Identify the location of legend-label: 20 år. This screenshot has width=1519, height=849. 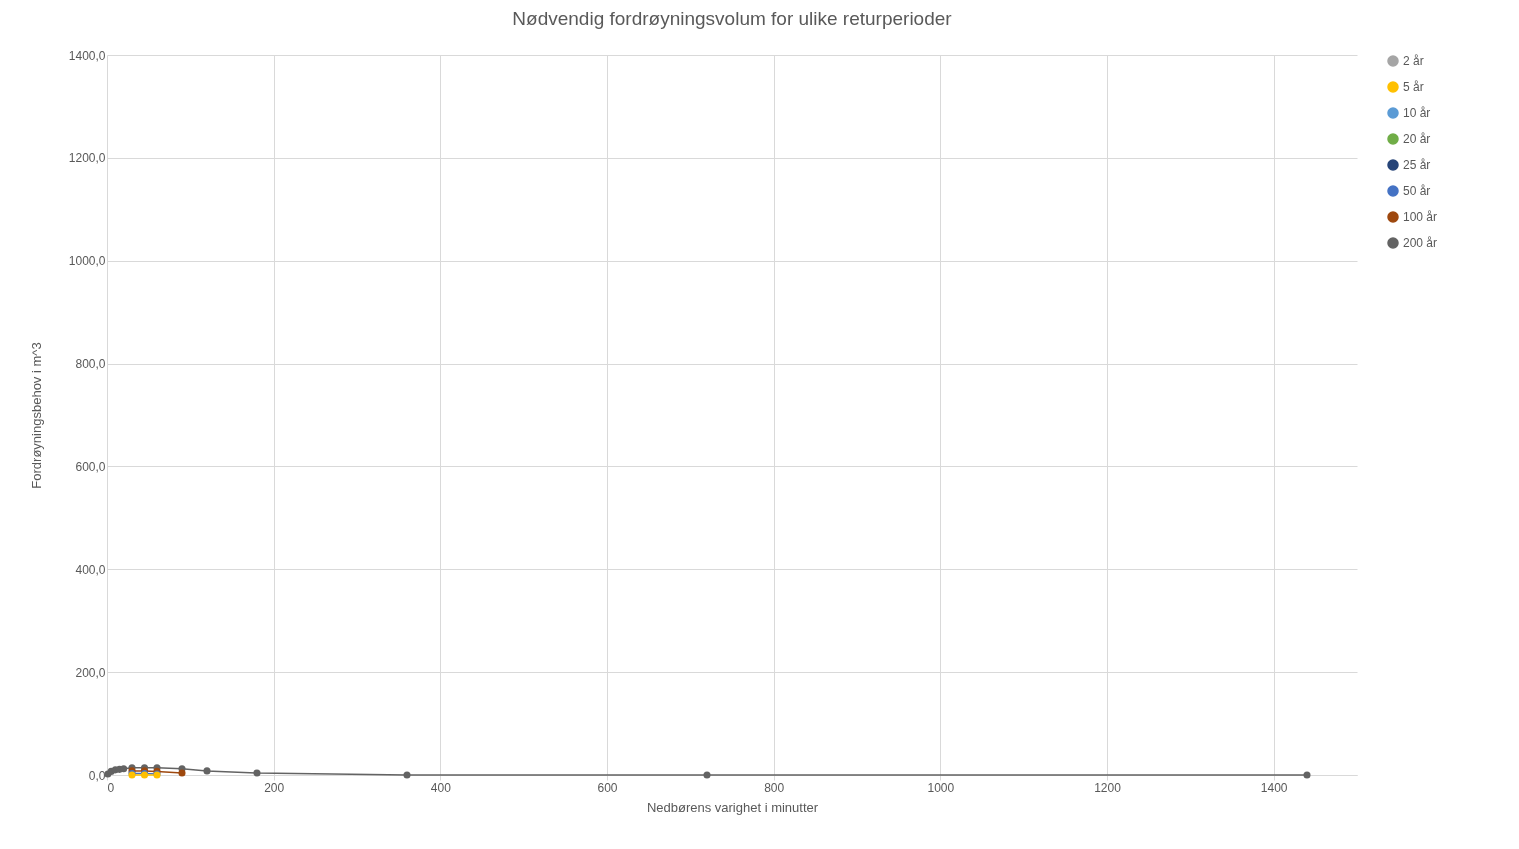
(1417, 139).